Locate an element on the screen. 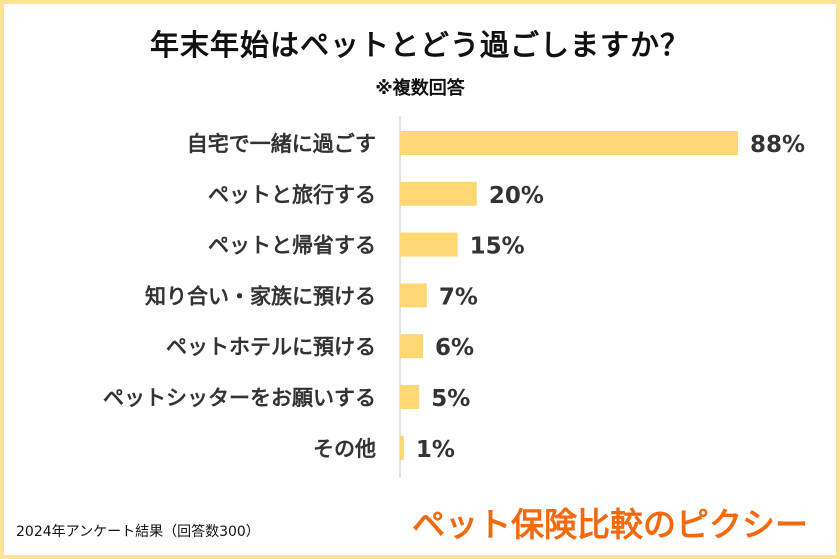 Image resolution: width=840 pixels, height=559 pixels. value-label-3: 7% is located at coordinates (458, 297).